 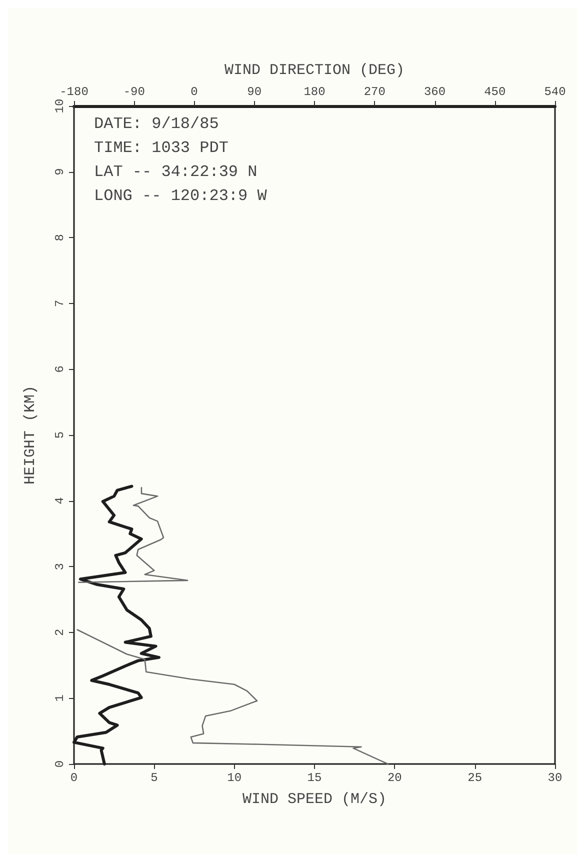 I want to click on x2-tick-label: 180, so click(x=315, y=92).